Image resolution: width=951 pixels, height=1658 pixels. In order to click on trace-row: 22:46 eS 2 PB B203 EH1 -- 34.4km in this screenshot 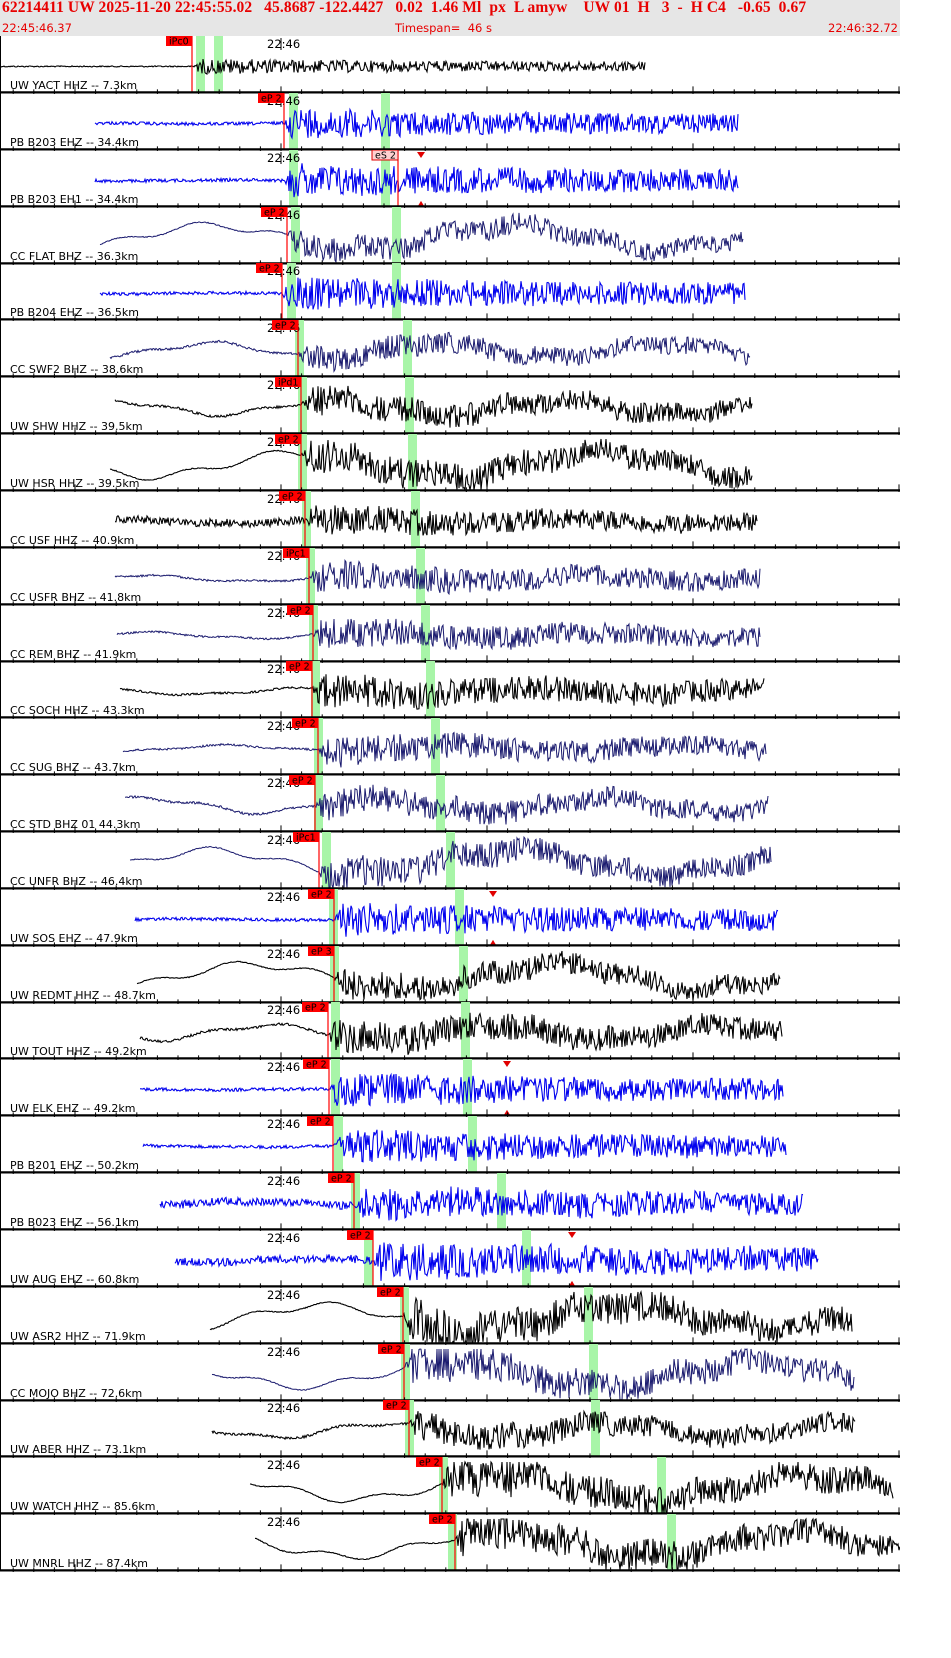, I will do `click(450, 181)`.